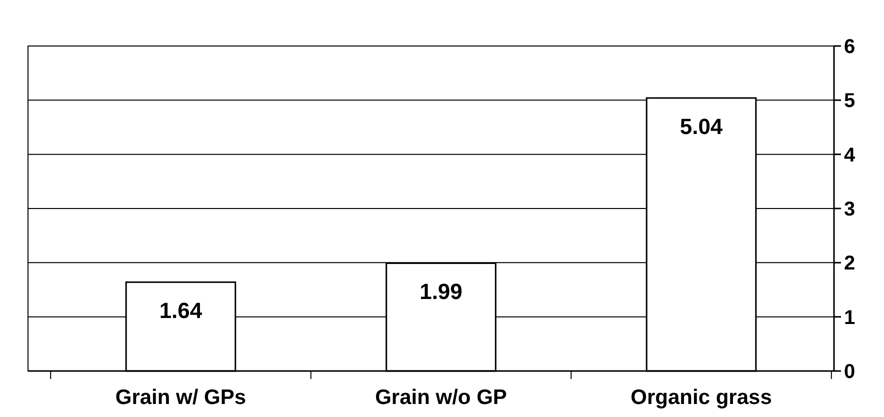 The image size is (884, 417). What do you see at coordinates (701, 397) in the screenshot?
I see `x-tick-label: Organic grass` at bounding box center [701, 397].